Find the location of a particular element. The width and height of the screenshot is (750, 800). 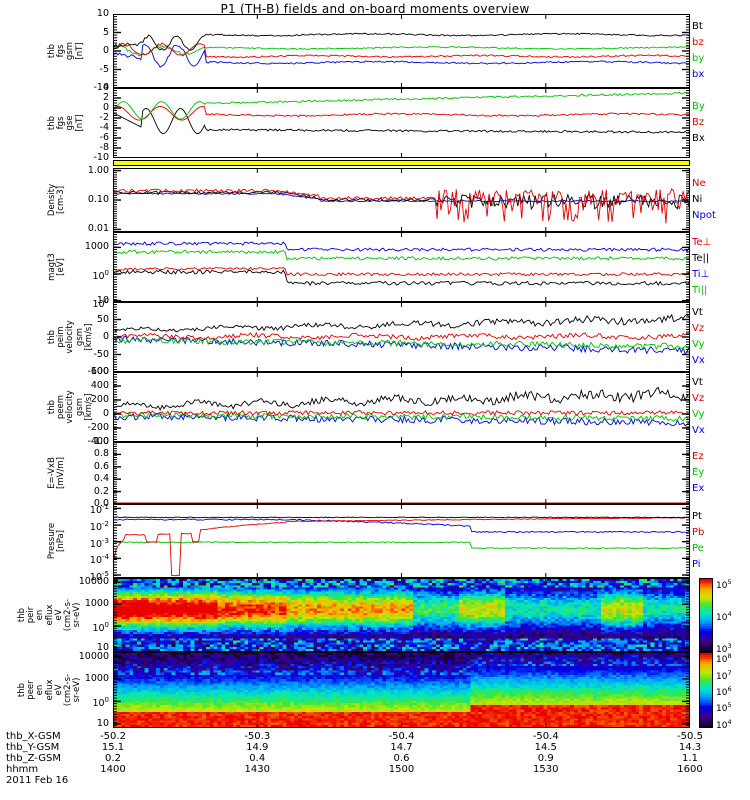

ytick-peem-velocity-0: 600 is located at coordinates (99, 371).